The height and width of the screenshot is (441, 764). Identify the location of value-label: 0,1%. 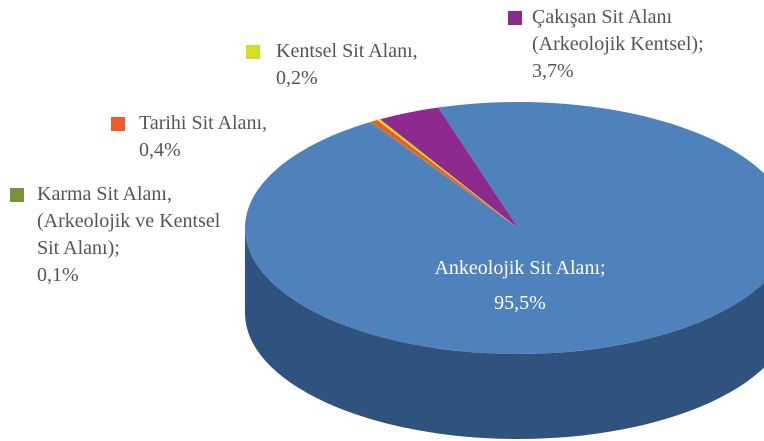
(58, 275).